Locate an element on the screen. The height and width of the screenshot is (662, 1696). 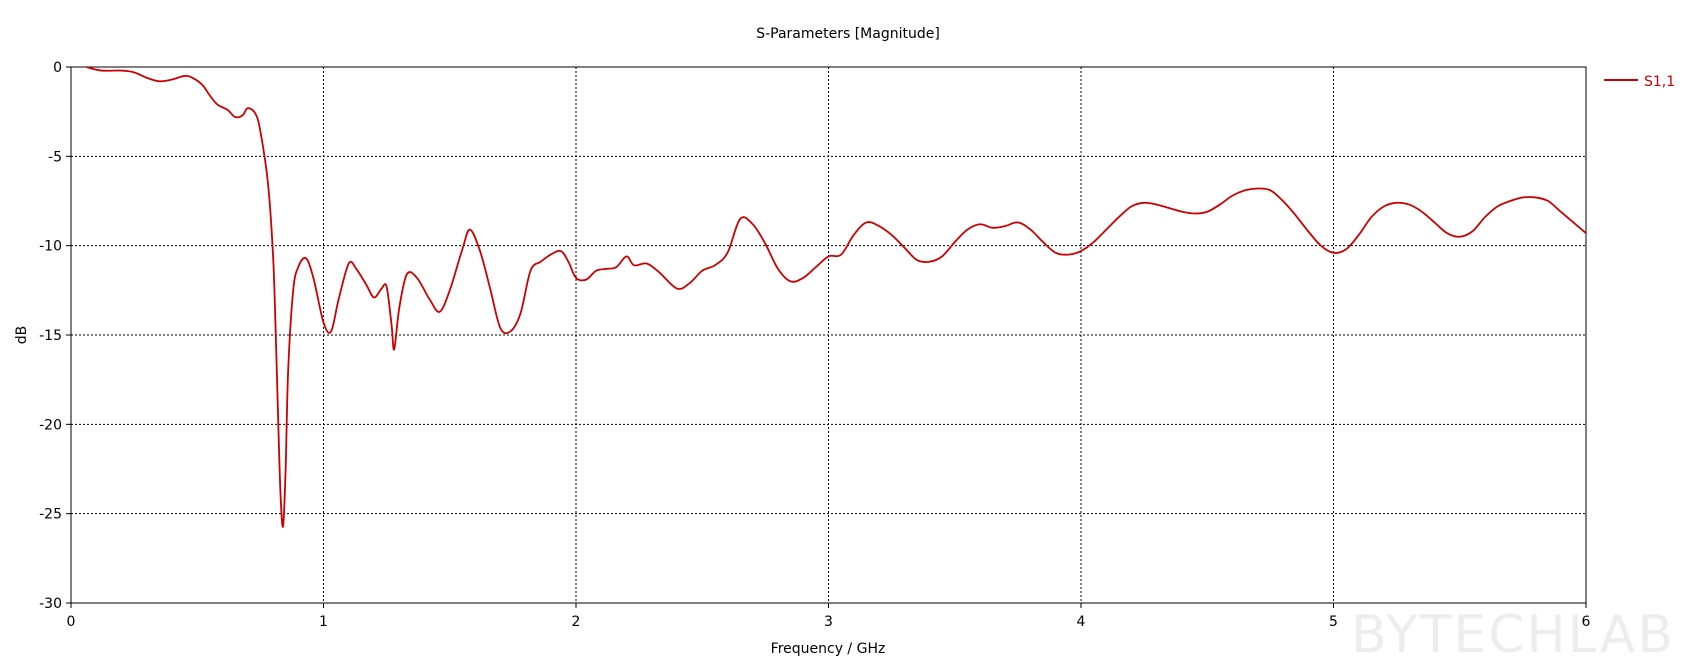
y-axis-ticks: 0 -5 -10 -15 -20 -25 -30 is located at coordinates (55, 336).